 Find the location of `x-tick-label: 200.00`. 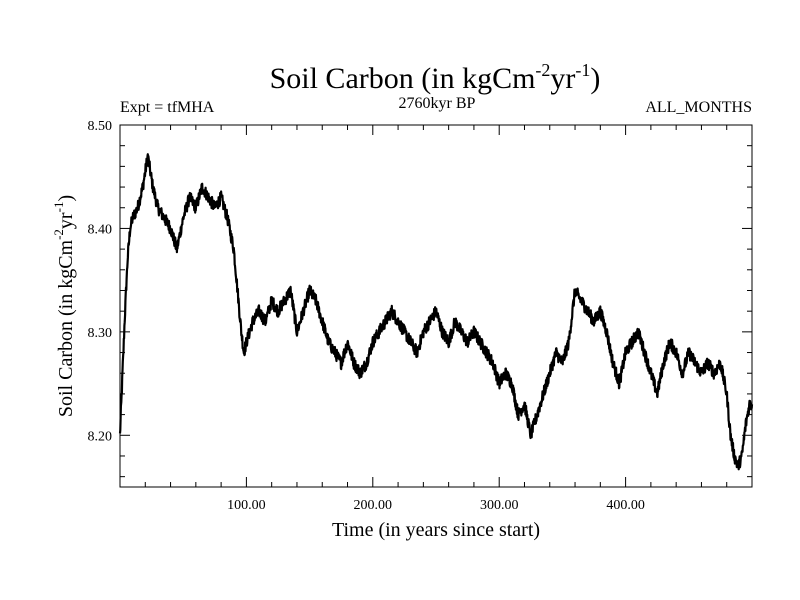

x-tick-label: 200.00 is located at coordinates (373, 505).